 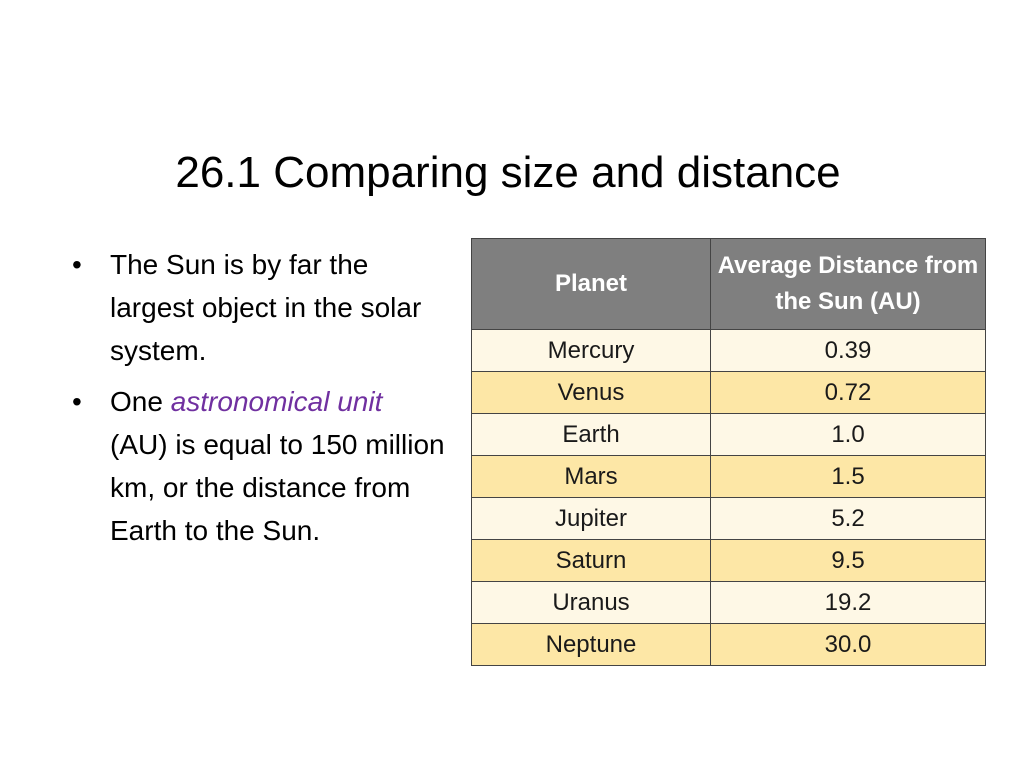 I want to click on planet-cell: Earth, so click(x=591, y=434).